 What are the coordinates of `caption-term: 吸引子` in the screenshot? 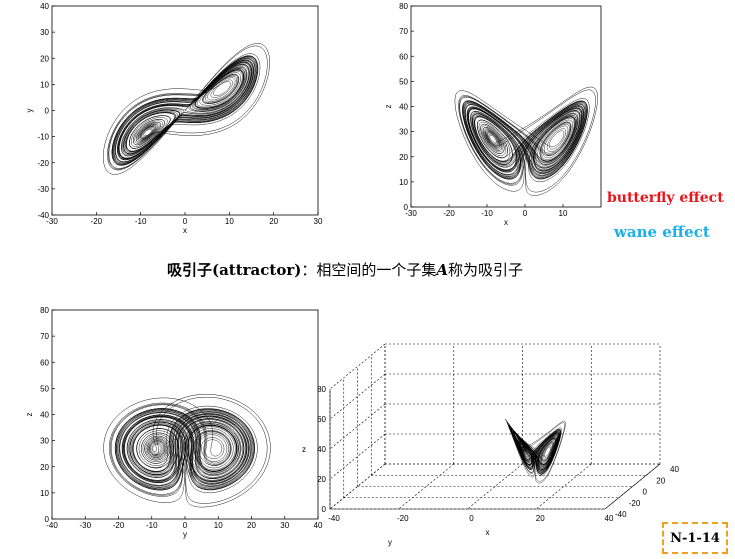 It's located at (189, 270).